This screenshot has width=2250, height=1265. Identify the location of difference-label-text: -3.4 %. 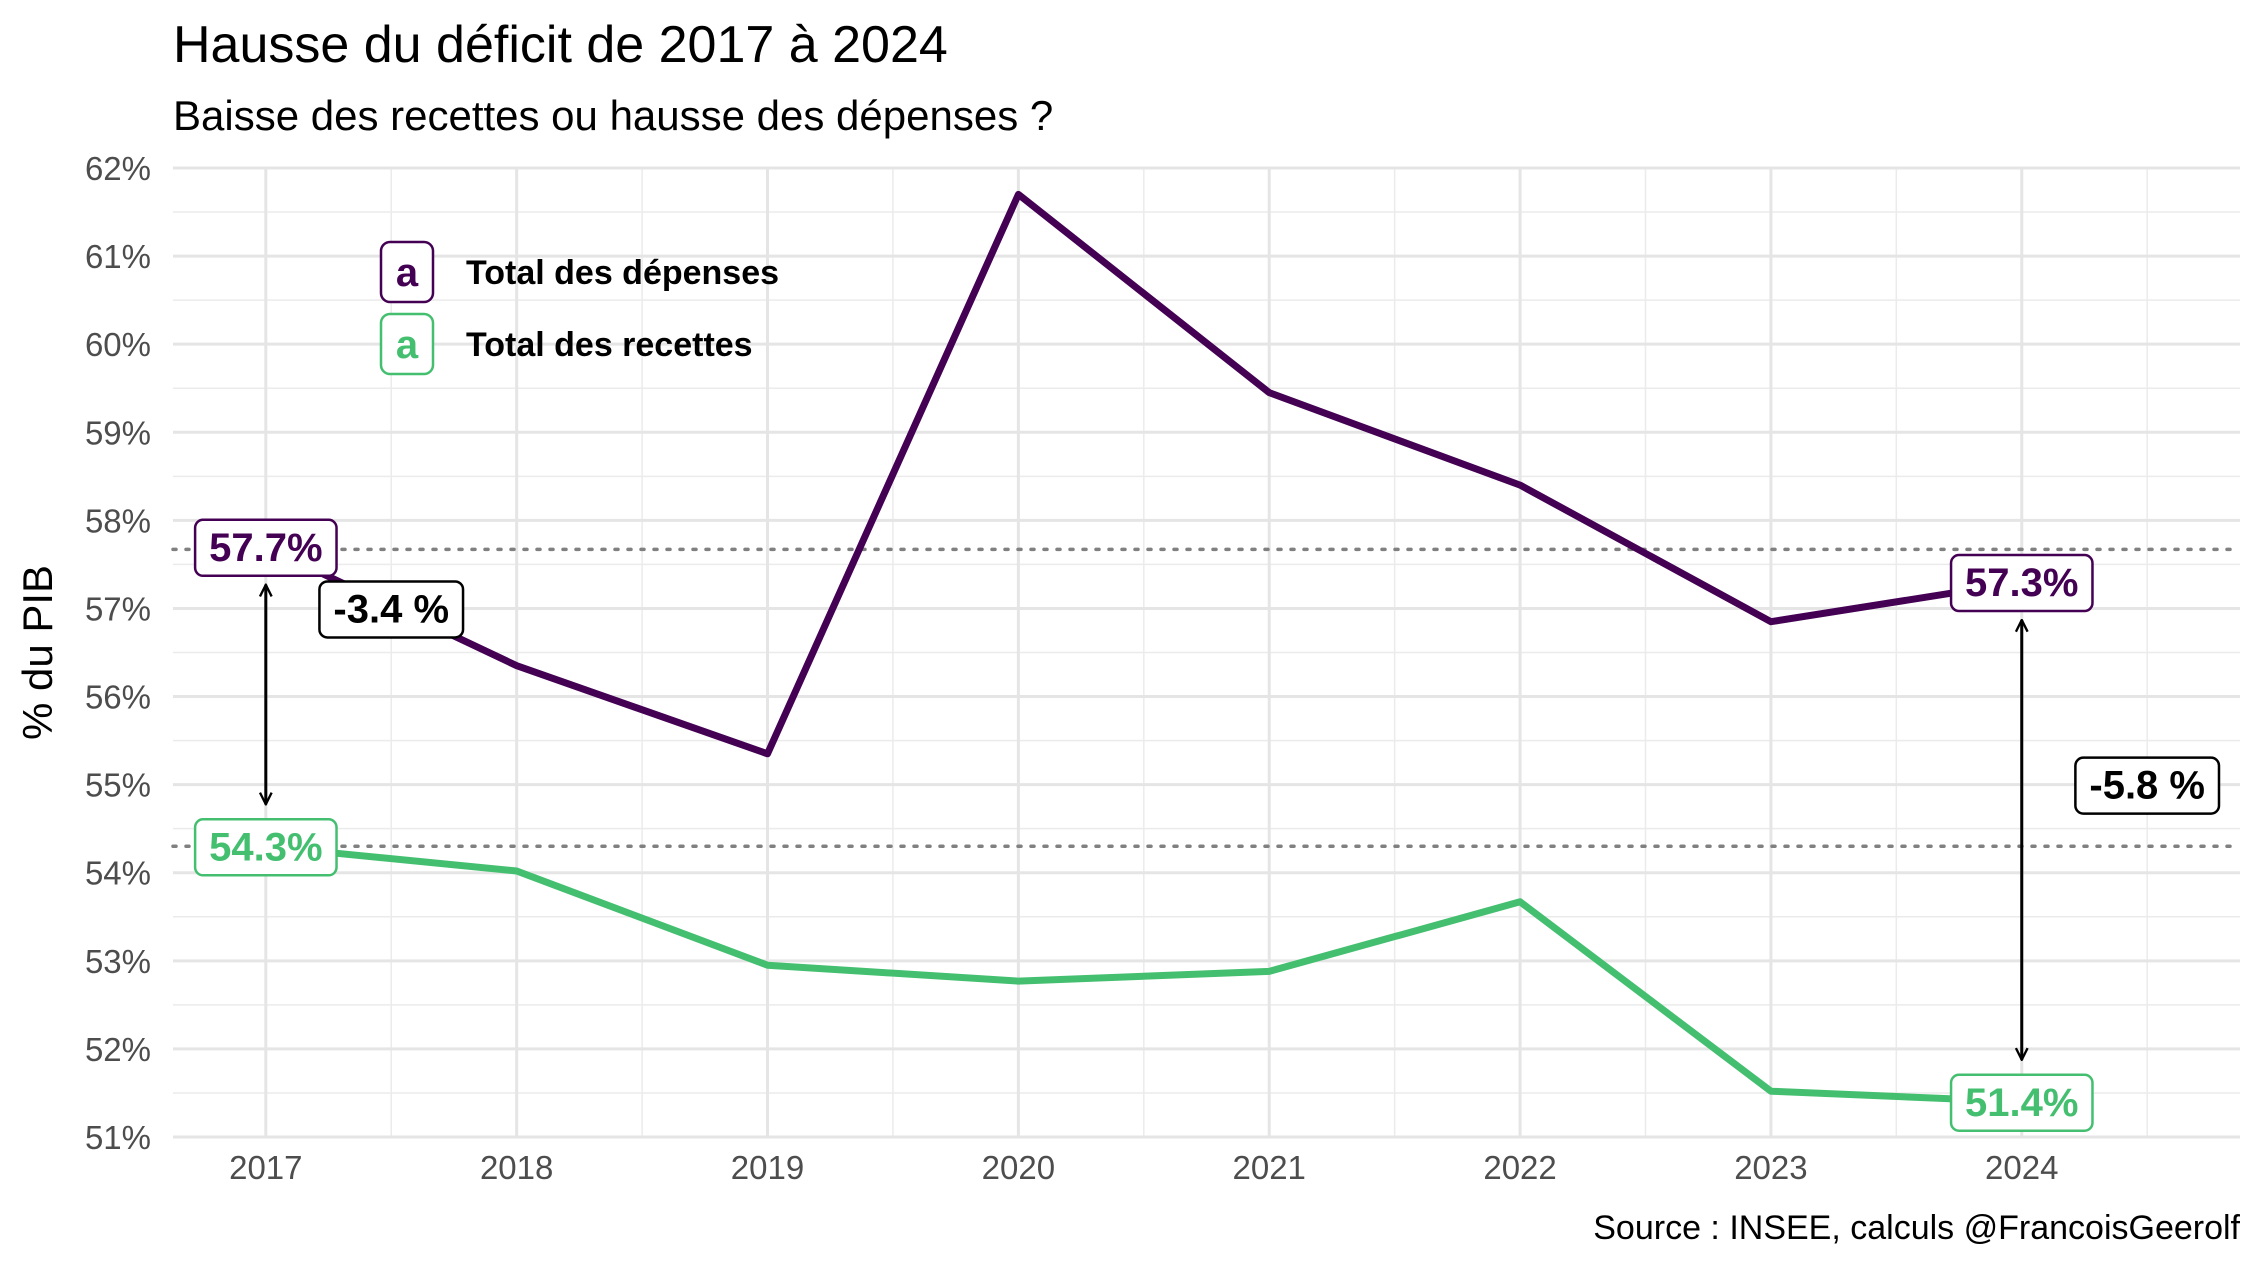
(391, 609).